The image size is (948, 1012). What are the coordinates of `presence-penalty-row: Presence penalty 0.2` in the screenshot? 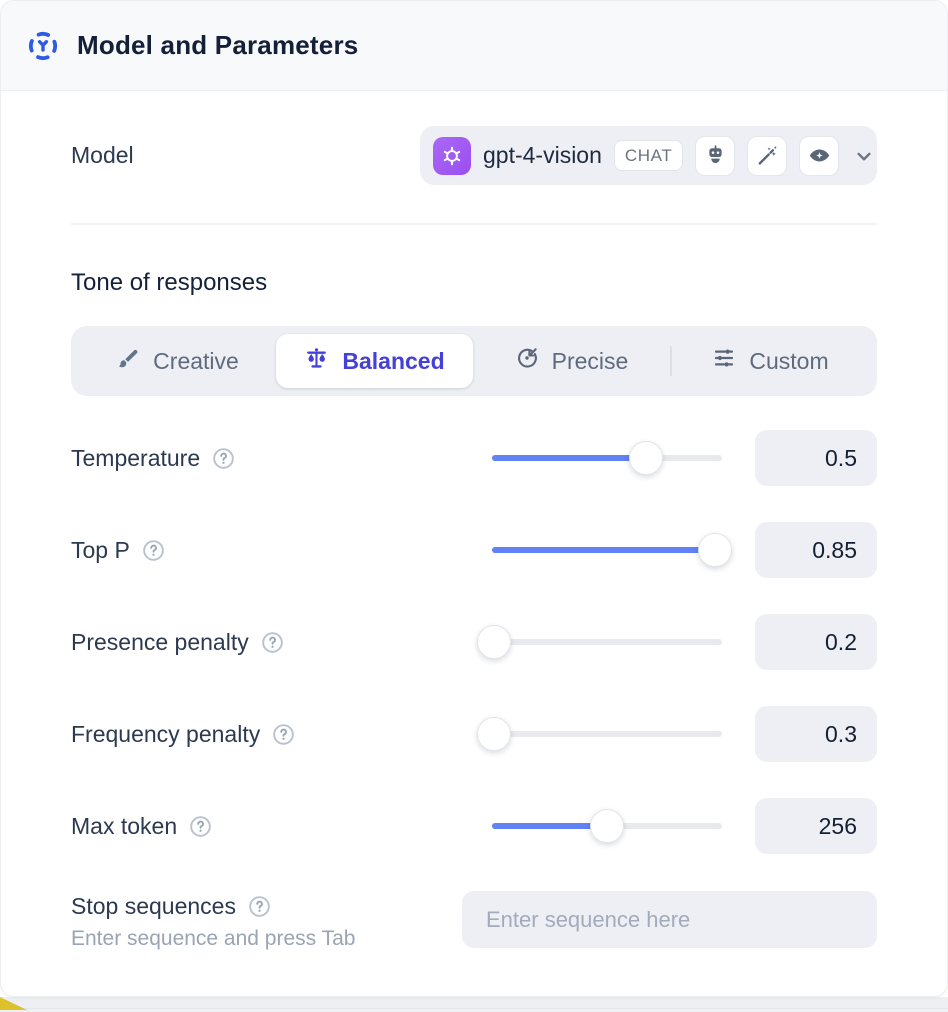 It's located at (474, 642).